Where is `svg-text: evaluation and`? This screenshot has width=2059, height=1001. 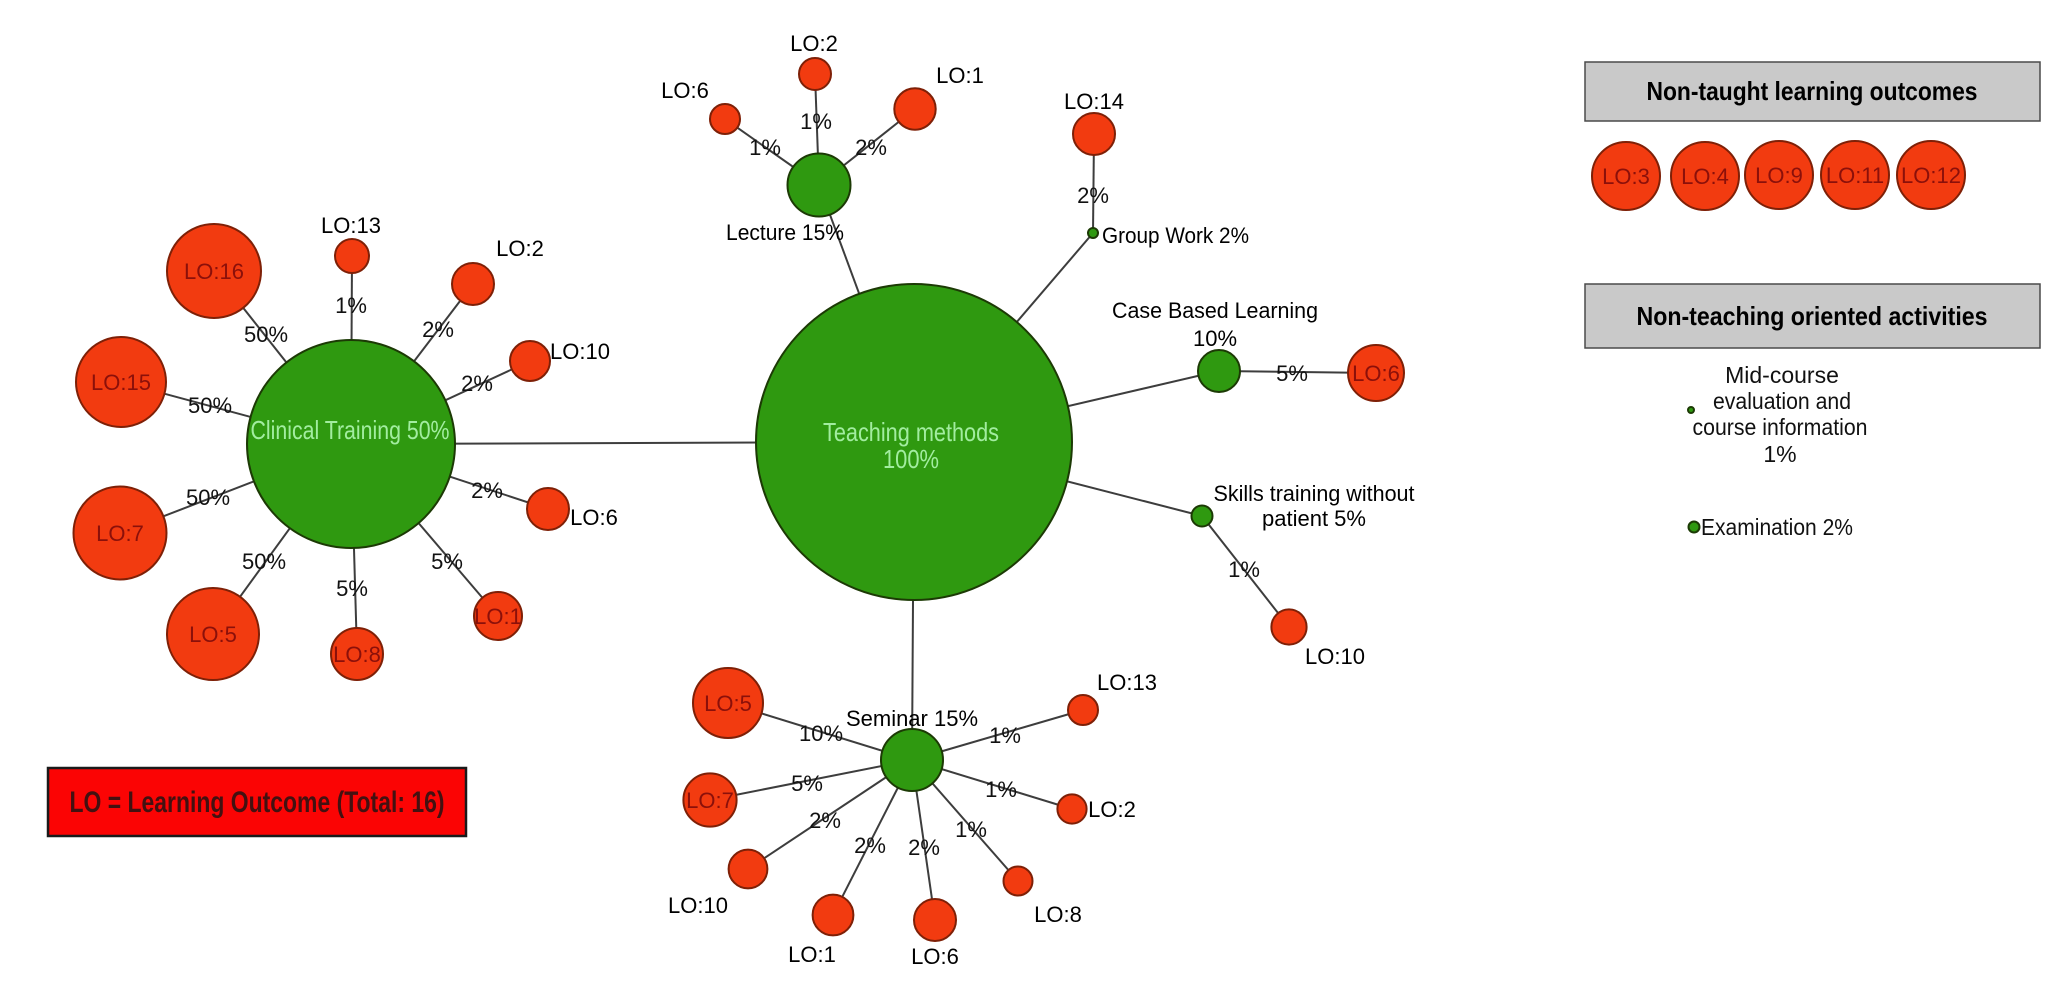
svg-text: evaluation and is located at coordinates (1782, 401).